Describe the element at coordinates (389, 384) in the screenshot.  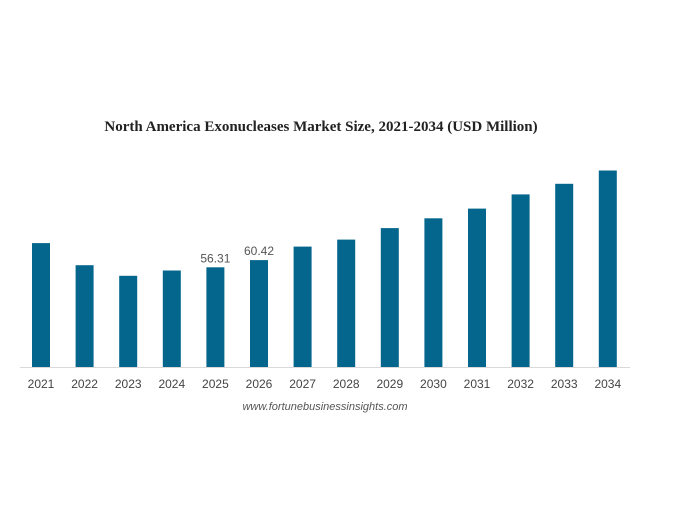
I see `x-tick-label: 2029` at that location.